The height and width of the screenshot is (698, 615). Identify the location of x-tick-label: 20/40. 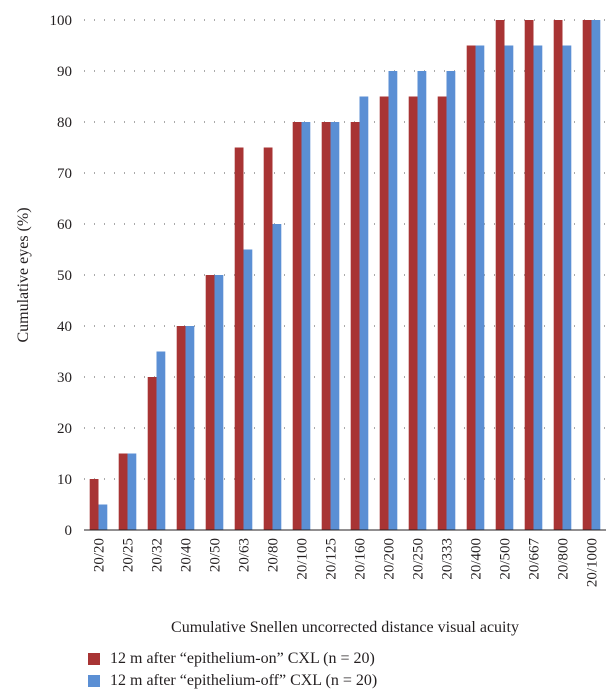
(187, 555).